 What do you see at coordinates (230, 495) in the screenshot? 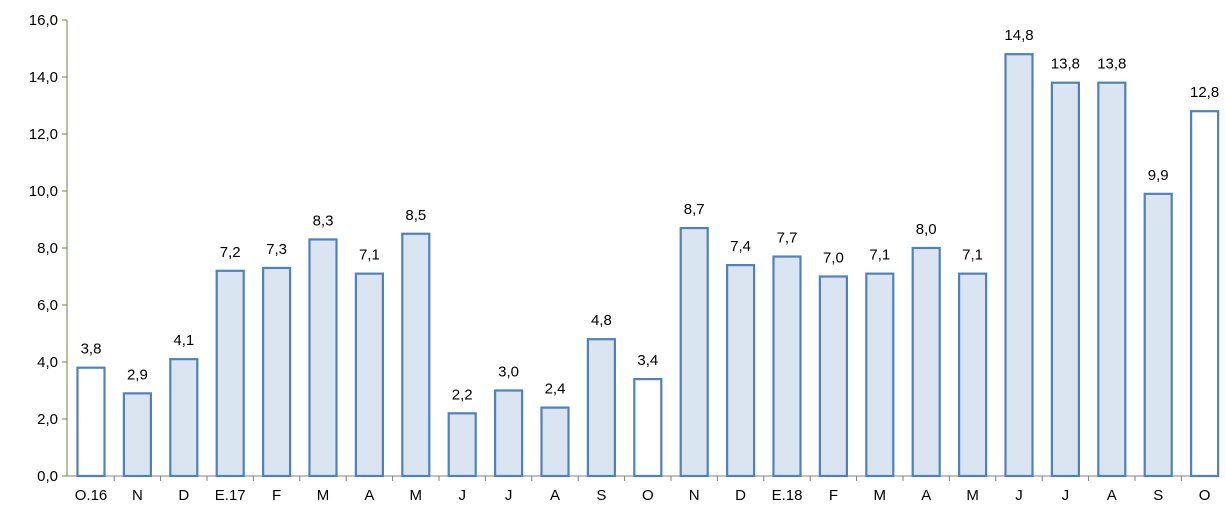
I see `x-tick-label: E.17` at bounding box center [230, 495].